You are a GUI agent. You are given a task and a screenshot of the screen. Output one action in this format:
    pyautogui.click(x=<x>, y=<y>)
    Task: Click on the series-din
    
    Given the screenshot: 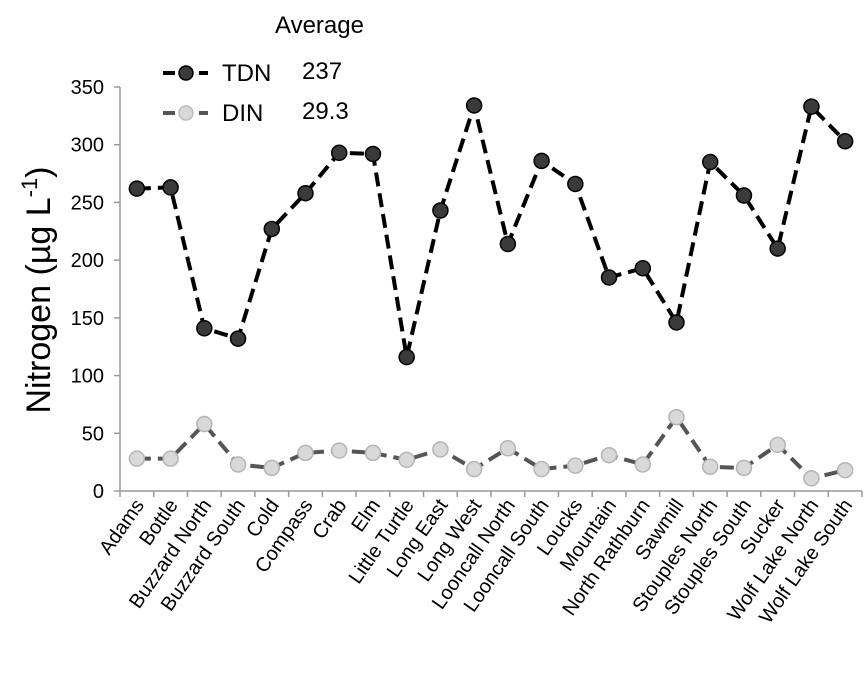 What is the action you would take?
    pyautogui.click(x=491, y=447)
    